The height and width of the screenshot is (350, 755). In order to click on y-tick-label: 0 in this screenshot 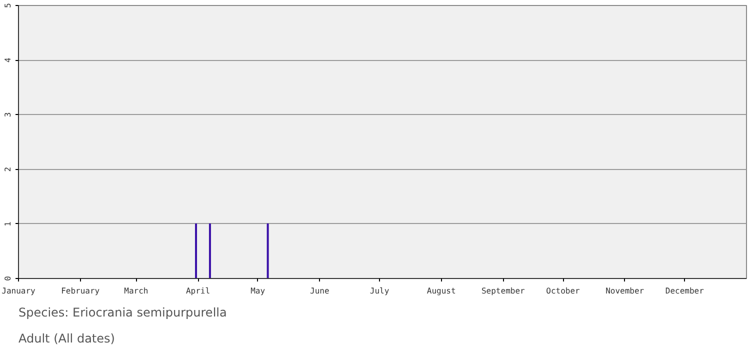, I will do `click(8, 278)`.